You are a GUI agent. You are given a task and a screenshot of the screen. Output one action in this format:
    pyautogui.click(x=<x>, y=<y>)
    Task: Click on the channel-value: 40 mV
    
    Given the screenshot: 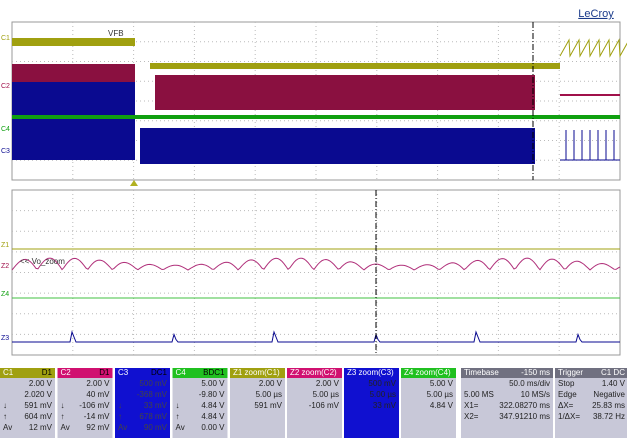 What is the action you would take?
    pyautogui.click(x=98, y=394)
    